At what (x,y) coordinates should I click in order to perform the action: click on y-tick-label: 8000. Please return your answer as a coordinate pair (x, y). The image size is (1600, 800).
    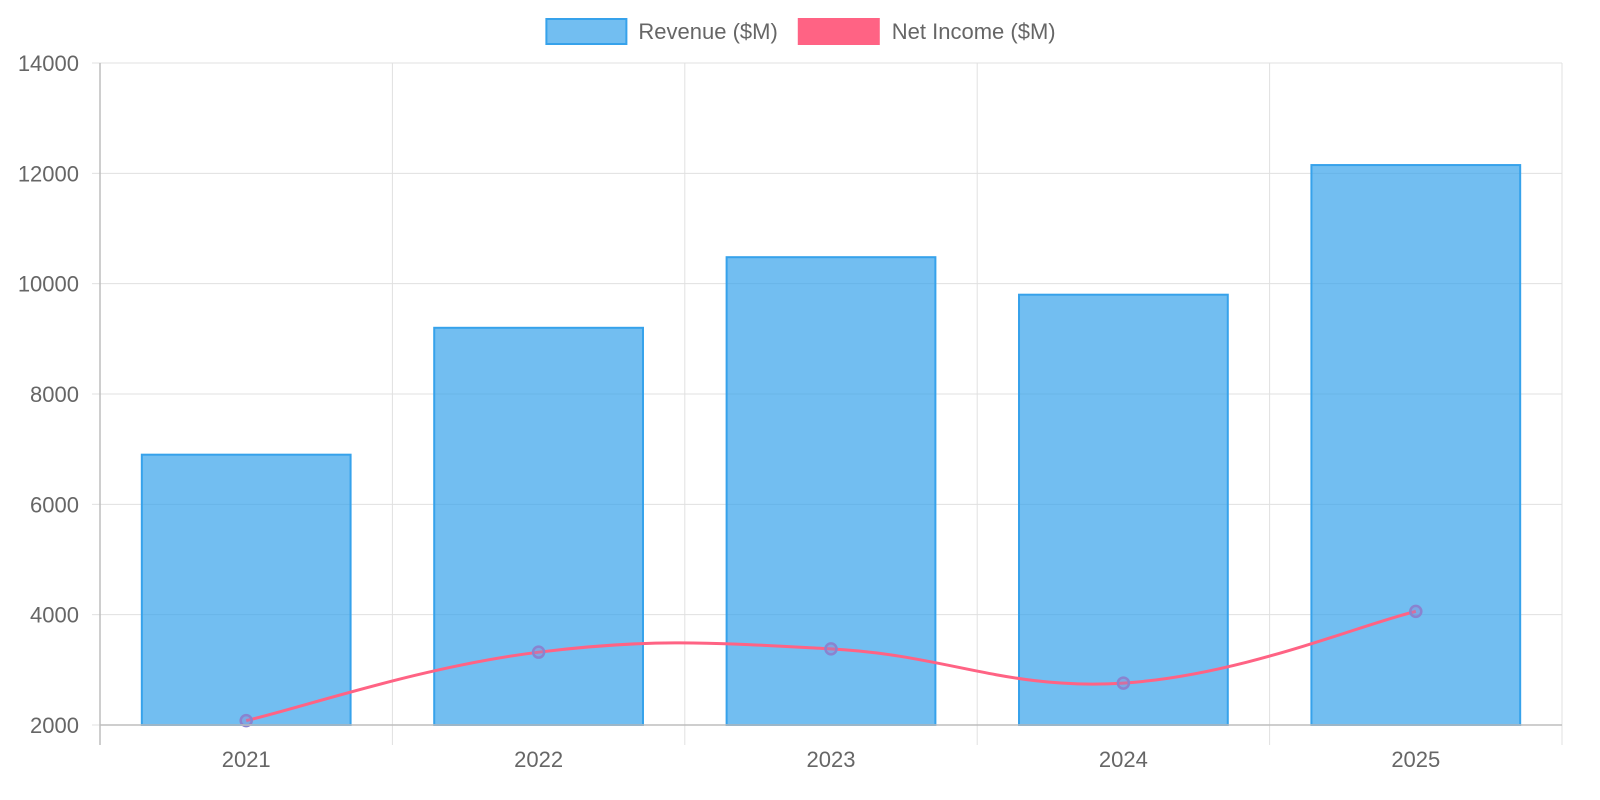
    Looking at the image, I should click on (54, 394).